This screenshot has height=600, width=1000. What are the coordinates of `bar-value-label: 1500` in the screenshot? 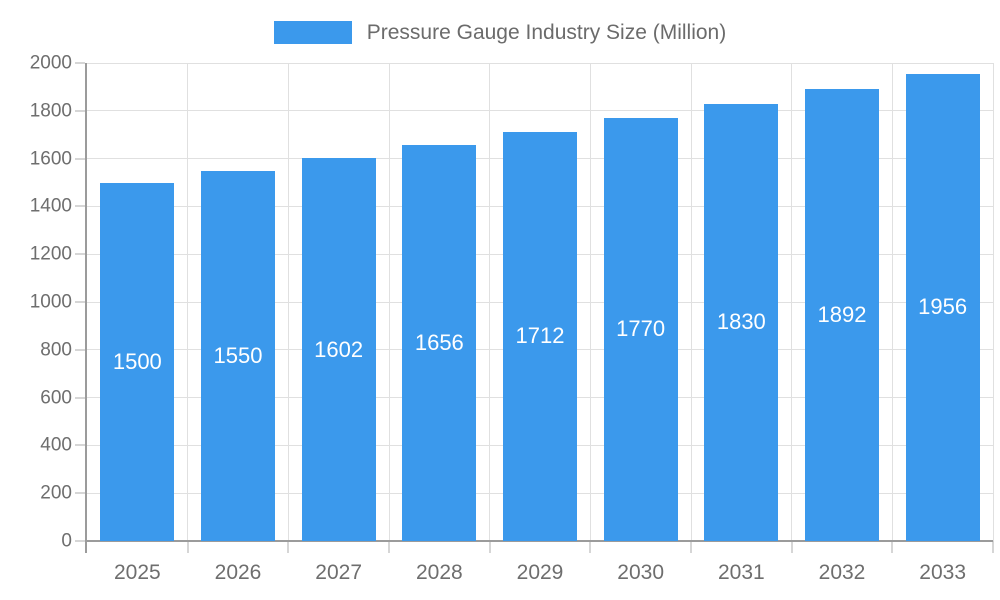 It's located at (137, 361).